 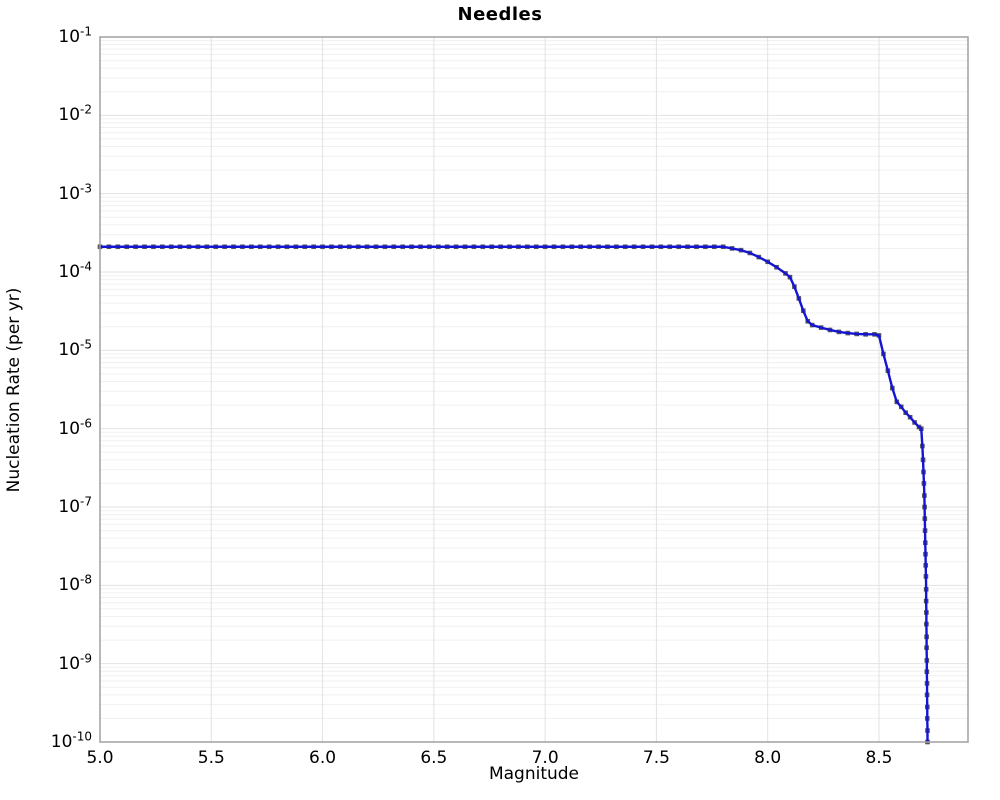 What do you see at coordinates (75, 192) in the screenshot?
I see `y-tick-label: 10⁻³` at bounding box center [75, 192].